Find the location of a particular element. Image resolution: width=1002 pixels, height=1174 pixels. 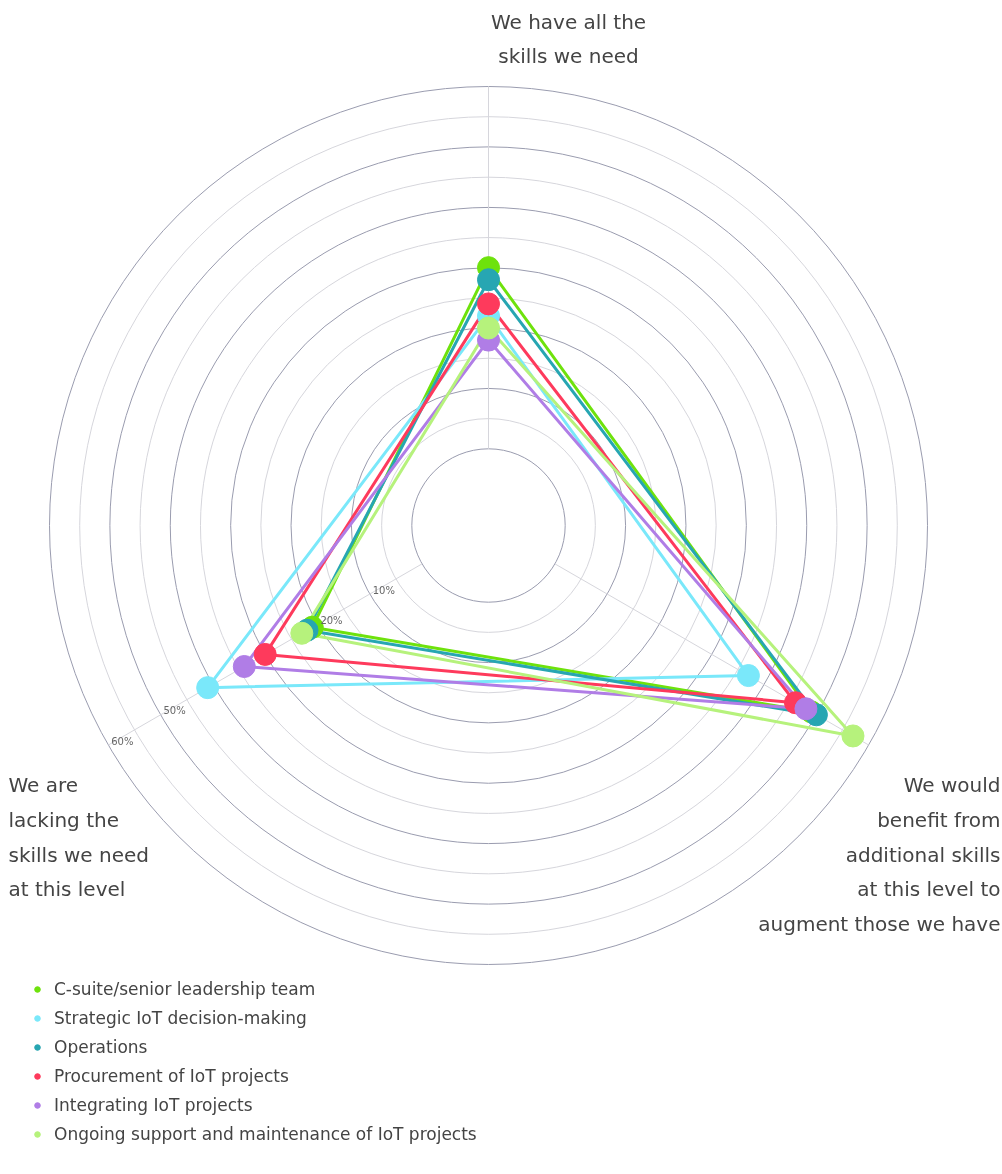

spoke-label: We are lacking the skills we need at this level is located at coordinates (78, 837).